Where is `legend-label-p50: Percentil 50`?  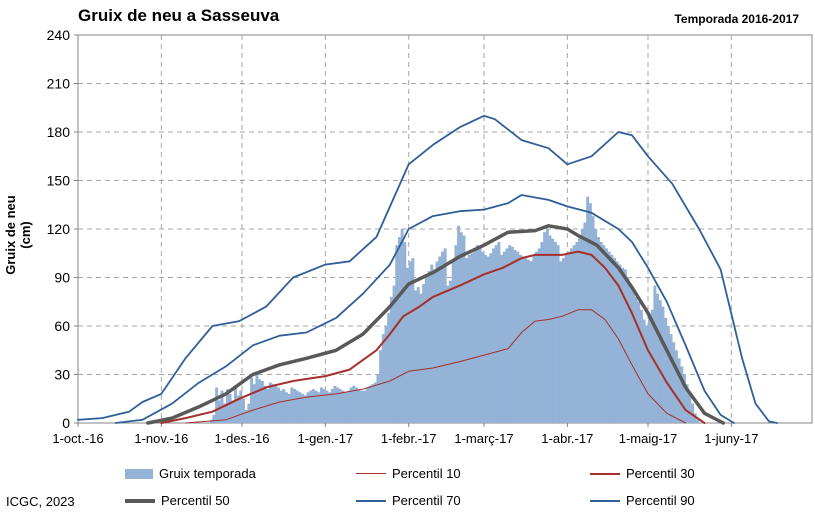 legend-label-p50: Percentil 50 is located at coordinates (195, 500).